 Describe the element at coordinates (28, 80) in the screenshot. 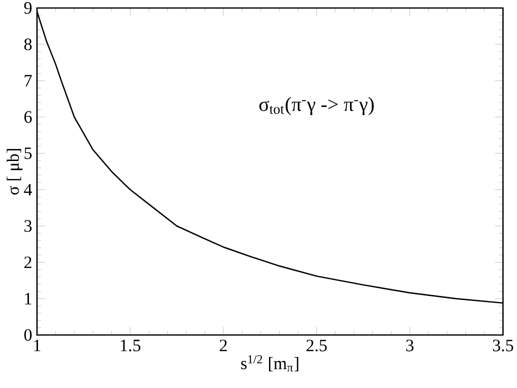

I see `y-tick-label: 7` at that location.